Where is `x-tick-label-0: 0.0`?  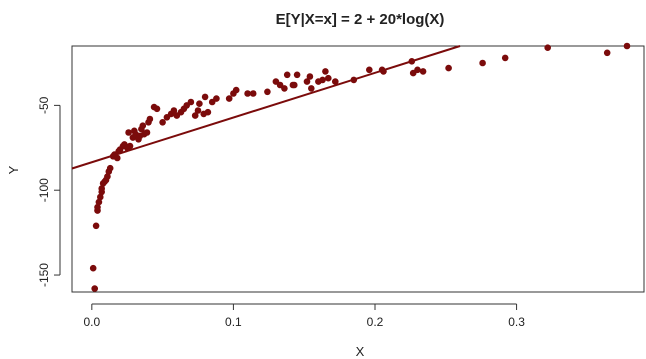
x-tick-label-0: 0.0 is located at coordinates (91, 322).